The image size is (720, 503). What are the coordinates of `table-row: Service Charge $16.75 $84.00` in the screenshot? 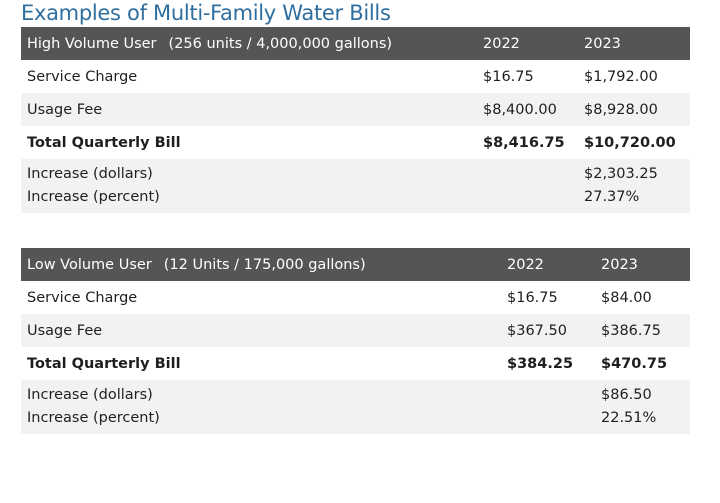 It's located at (355, 297).